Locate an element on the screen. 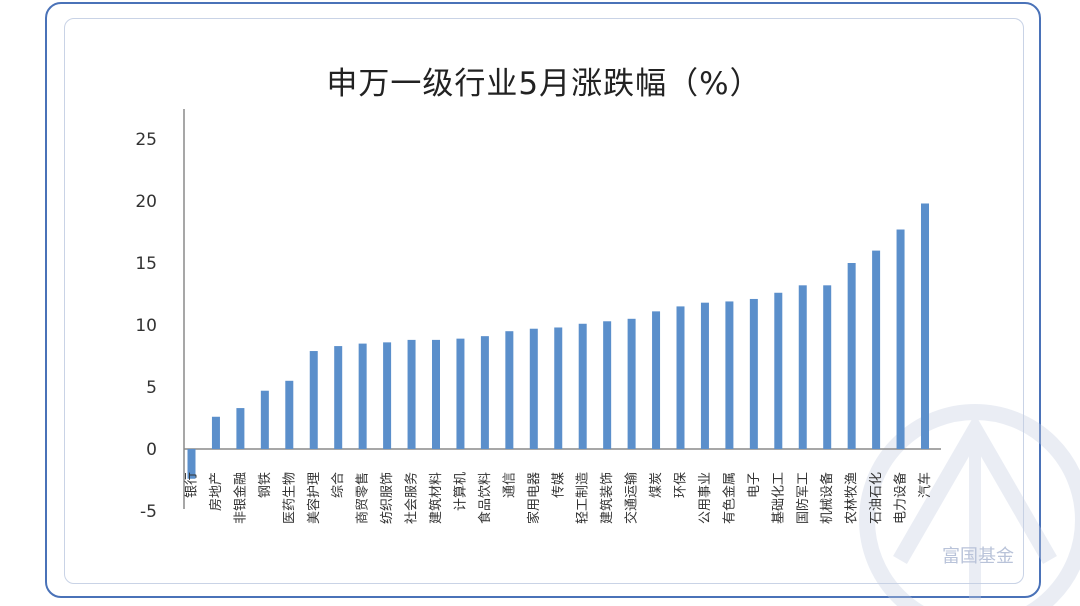 This screenshot has height=606, width=1080. category-label: 综合 is located at coordinates (338, 485).